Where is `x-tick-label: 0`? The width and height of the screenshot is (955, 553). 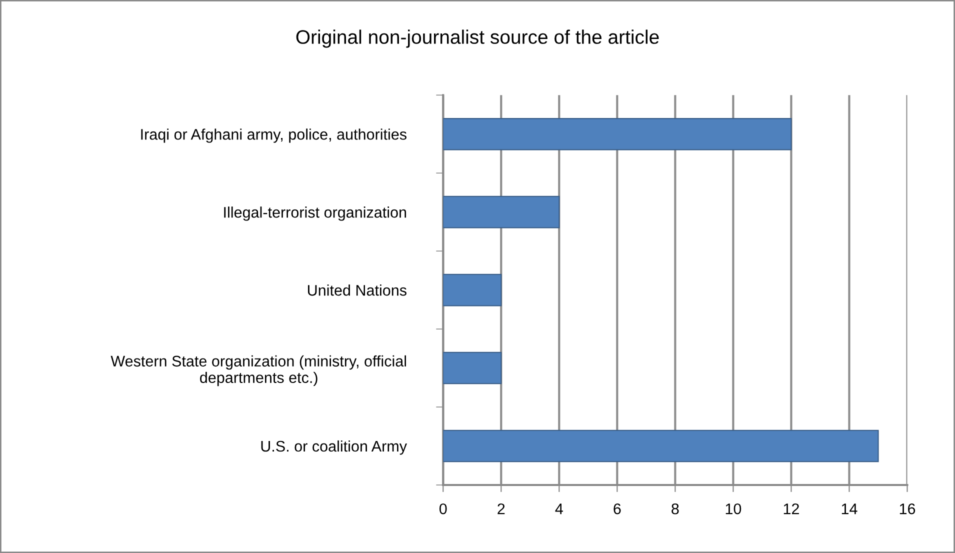
x-tick-label: 0 is located at coordinates (443, 508).